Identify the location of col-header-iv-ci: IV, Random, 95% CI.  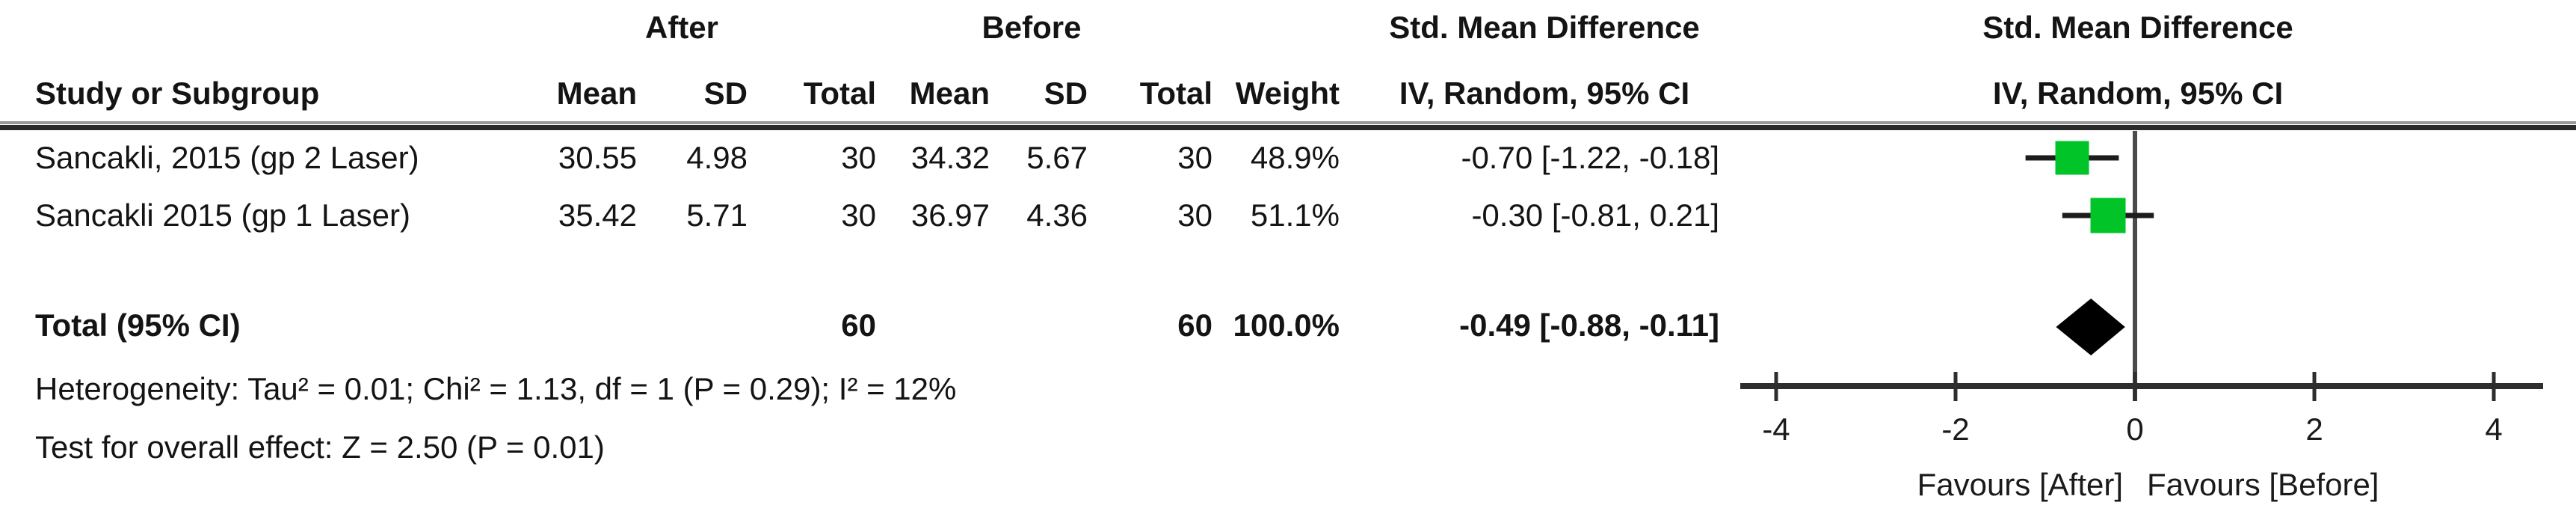
(1544, 93).